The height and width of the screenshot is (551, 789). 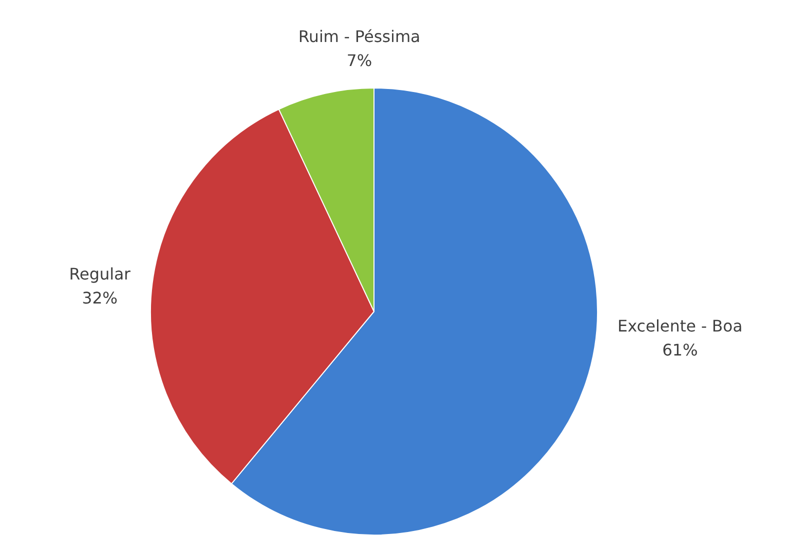 What do you see at coordinates (100, 274) in the screenshot?
I see `slice-label: Regular` at bounding box center [100, 274].